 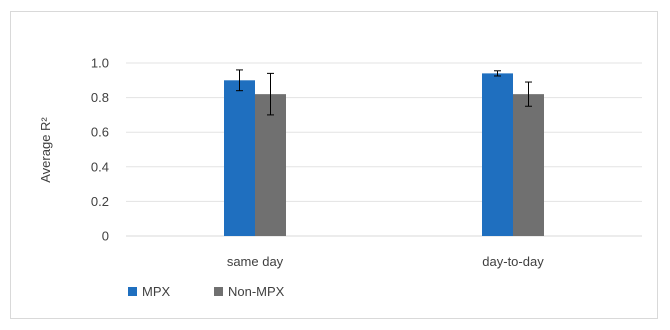 I want to click on category-label: same day, so click(x=255, y=261).